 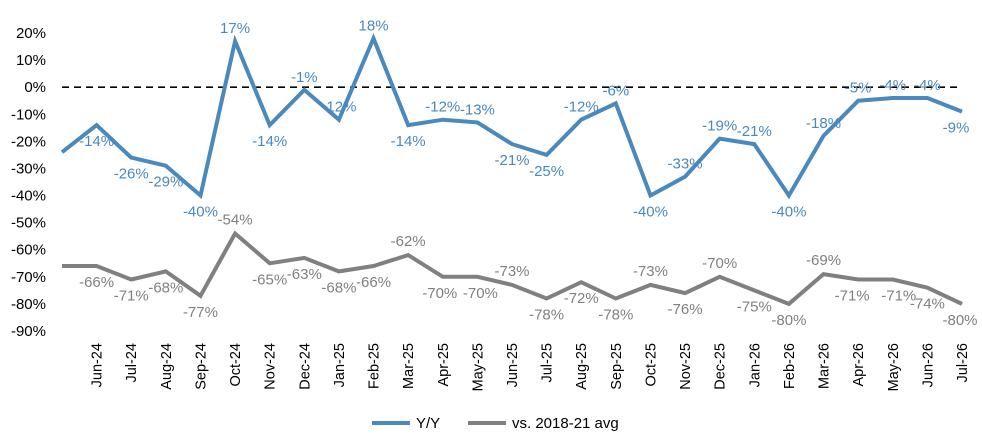 What do you see at coordinates (721, 366) in the screenshot?
I see `x-tick-label: Dec-25` at bounding box center [721, 366].